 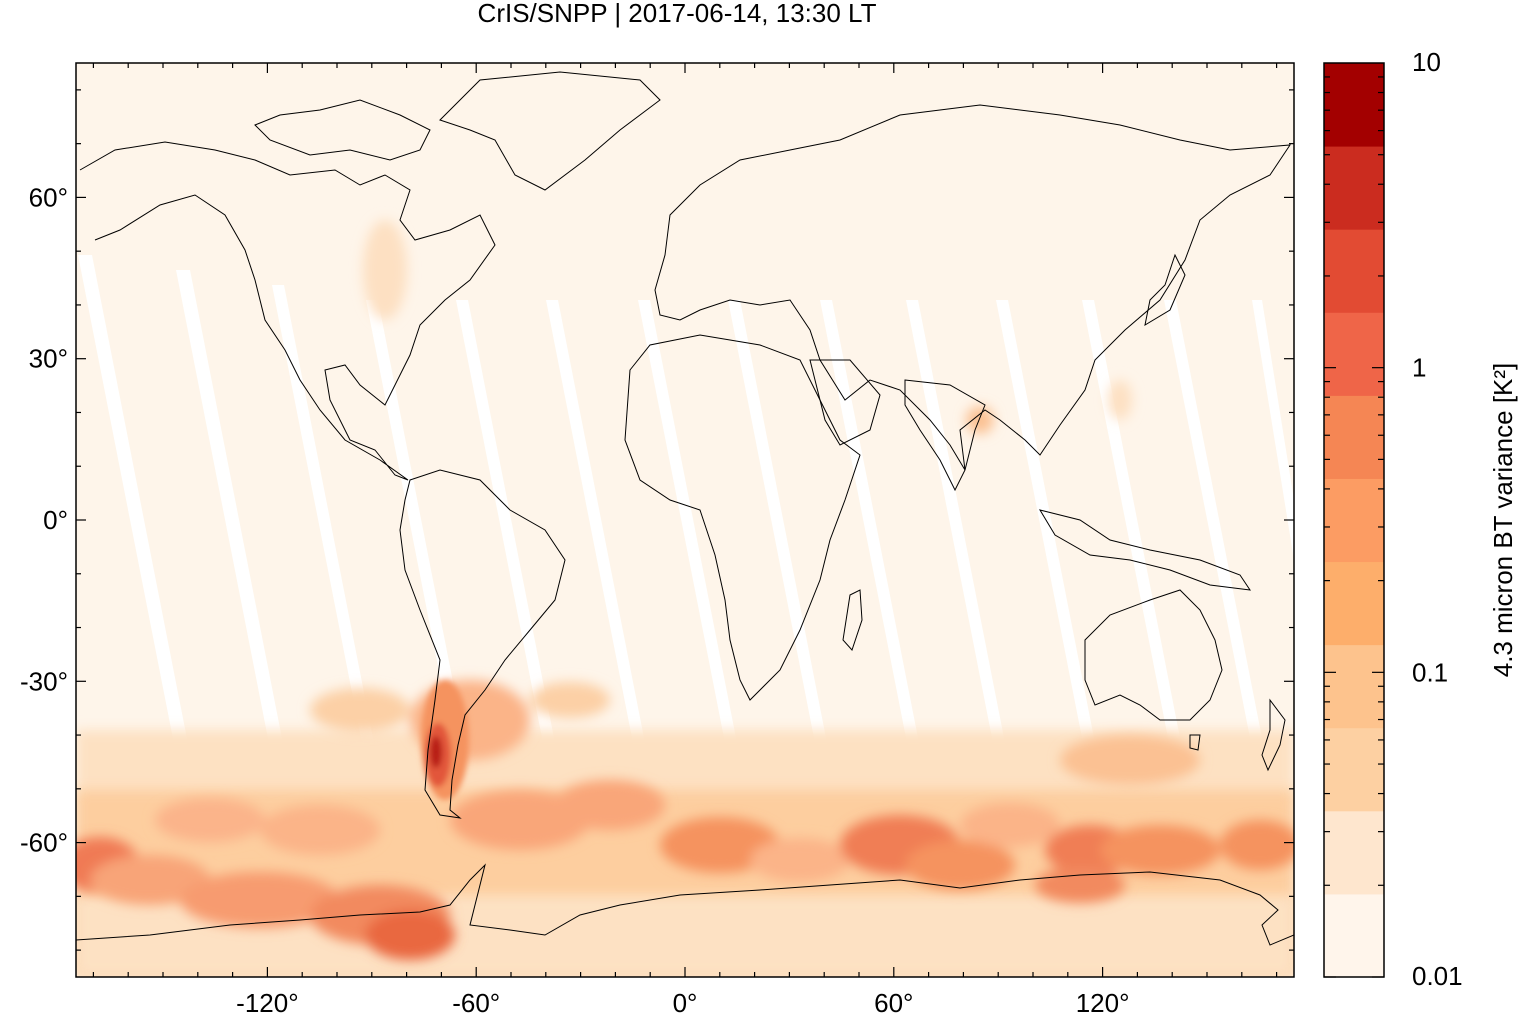 I want to click on colorbar-tick-label: 0.1, so click(x=1430, y=672).